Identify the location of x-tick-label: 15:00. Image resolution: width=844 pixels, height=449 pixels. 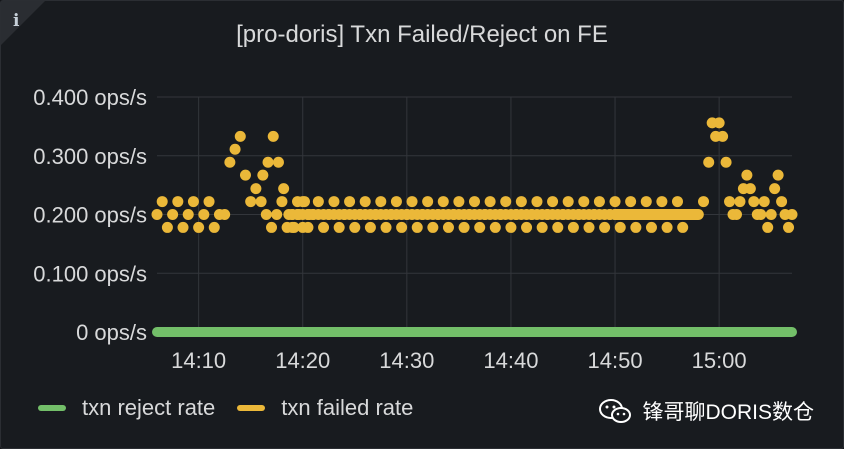
(719, 360).